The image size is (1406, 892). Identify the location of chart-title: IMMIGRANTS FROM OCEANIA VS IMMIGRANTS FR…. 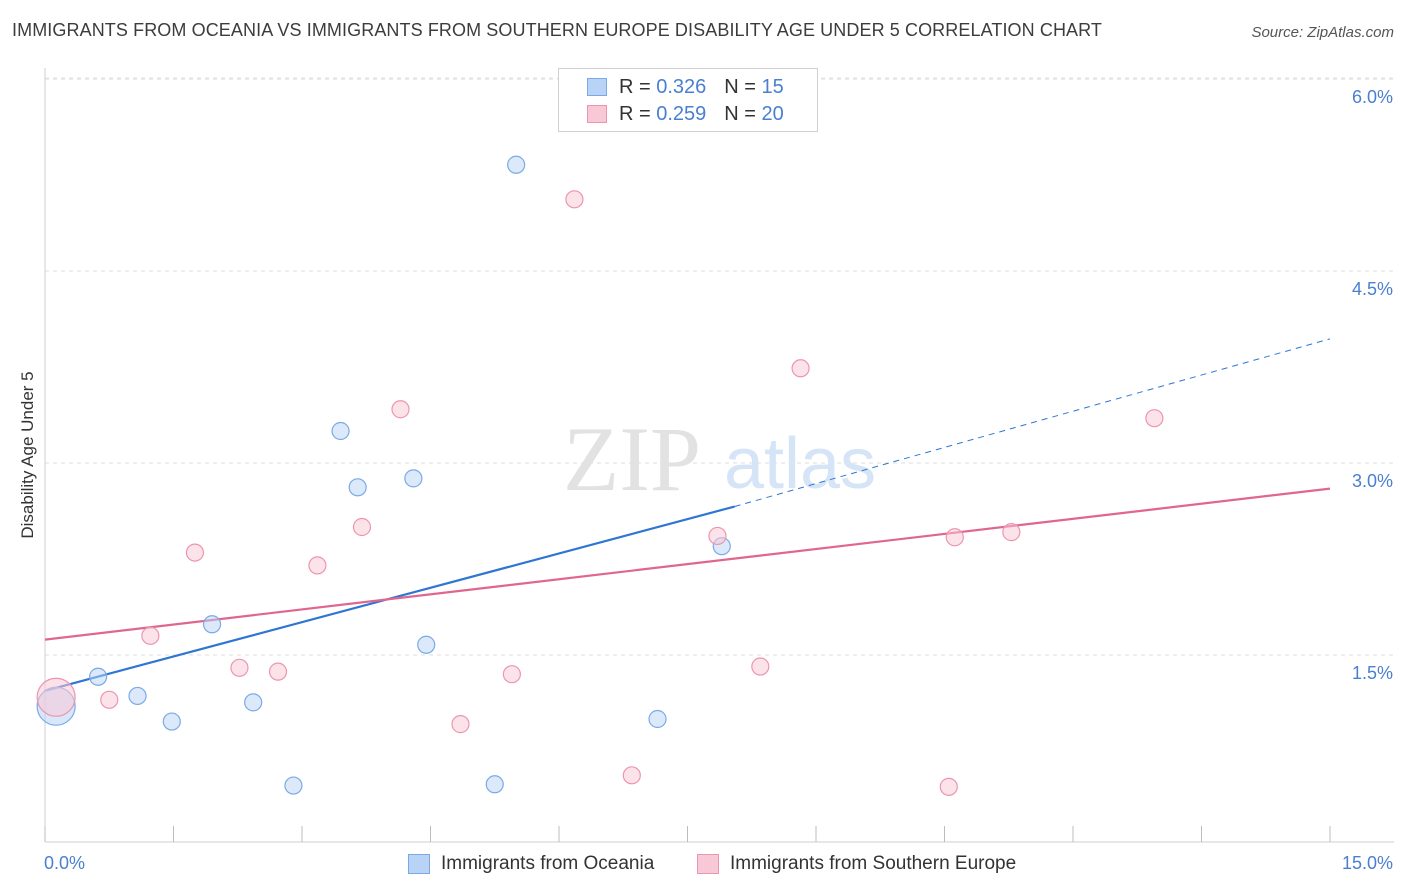
(557, 30).